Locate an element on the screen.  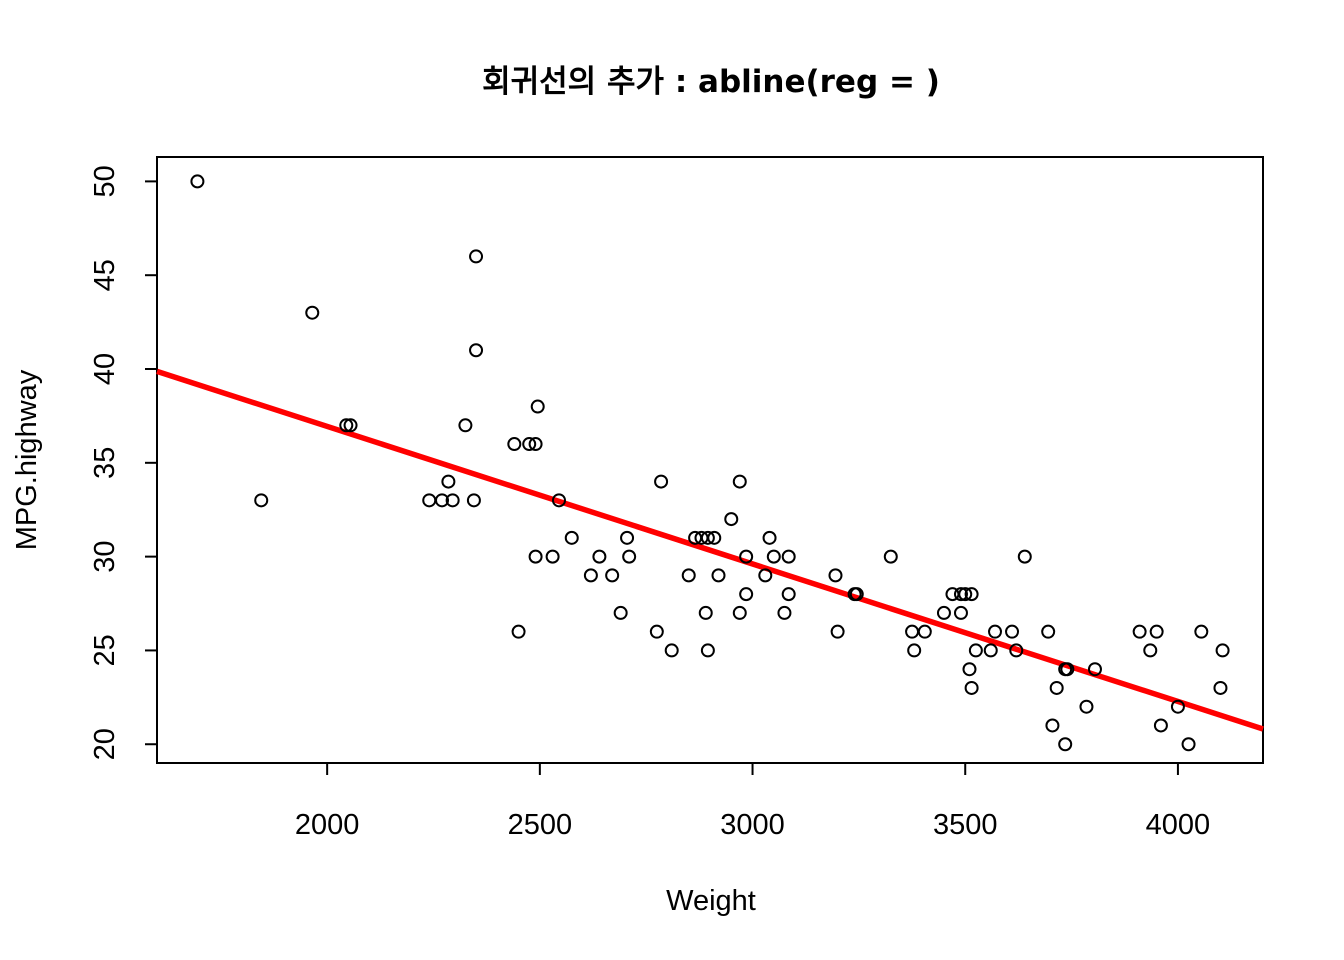
chart-title: 회귀선의 추가 : abline(reg = ) is located at coordinates (711, 82).